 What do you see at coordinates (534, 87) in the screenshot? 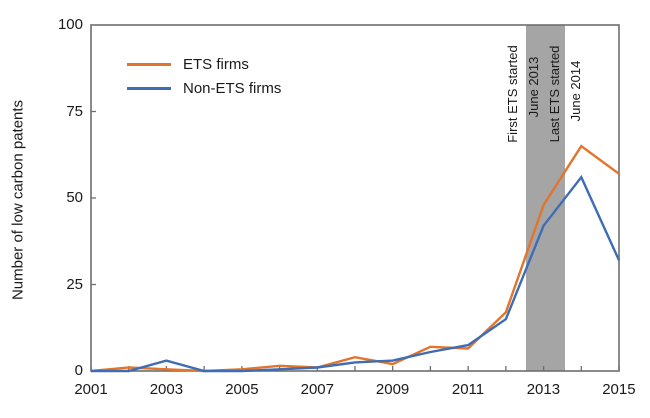
I see `annotation-june-2013: June 2013` at bounding box center [534, 87].